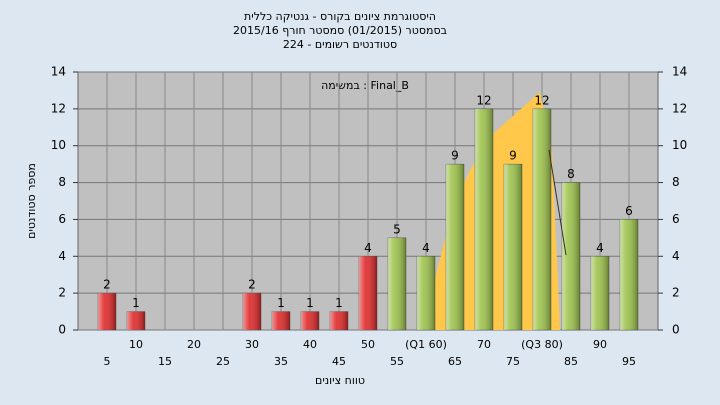  What do you see at coordinates (629, 361) in the screenshot?
I see `x-tick-label: 95` at bounding box center [629, 361].